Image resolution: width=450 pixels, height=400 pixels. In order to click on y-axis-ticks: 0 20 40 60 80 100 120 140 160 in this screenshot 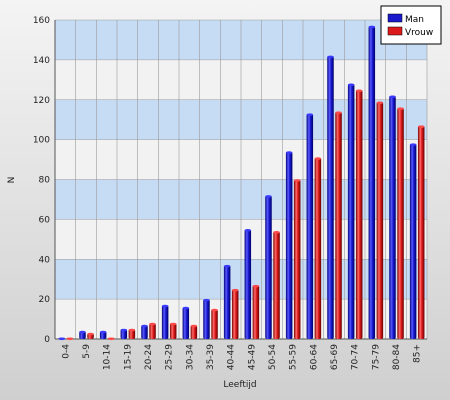, I will do `click(41, 180)`.